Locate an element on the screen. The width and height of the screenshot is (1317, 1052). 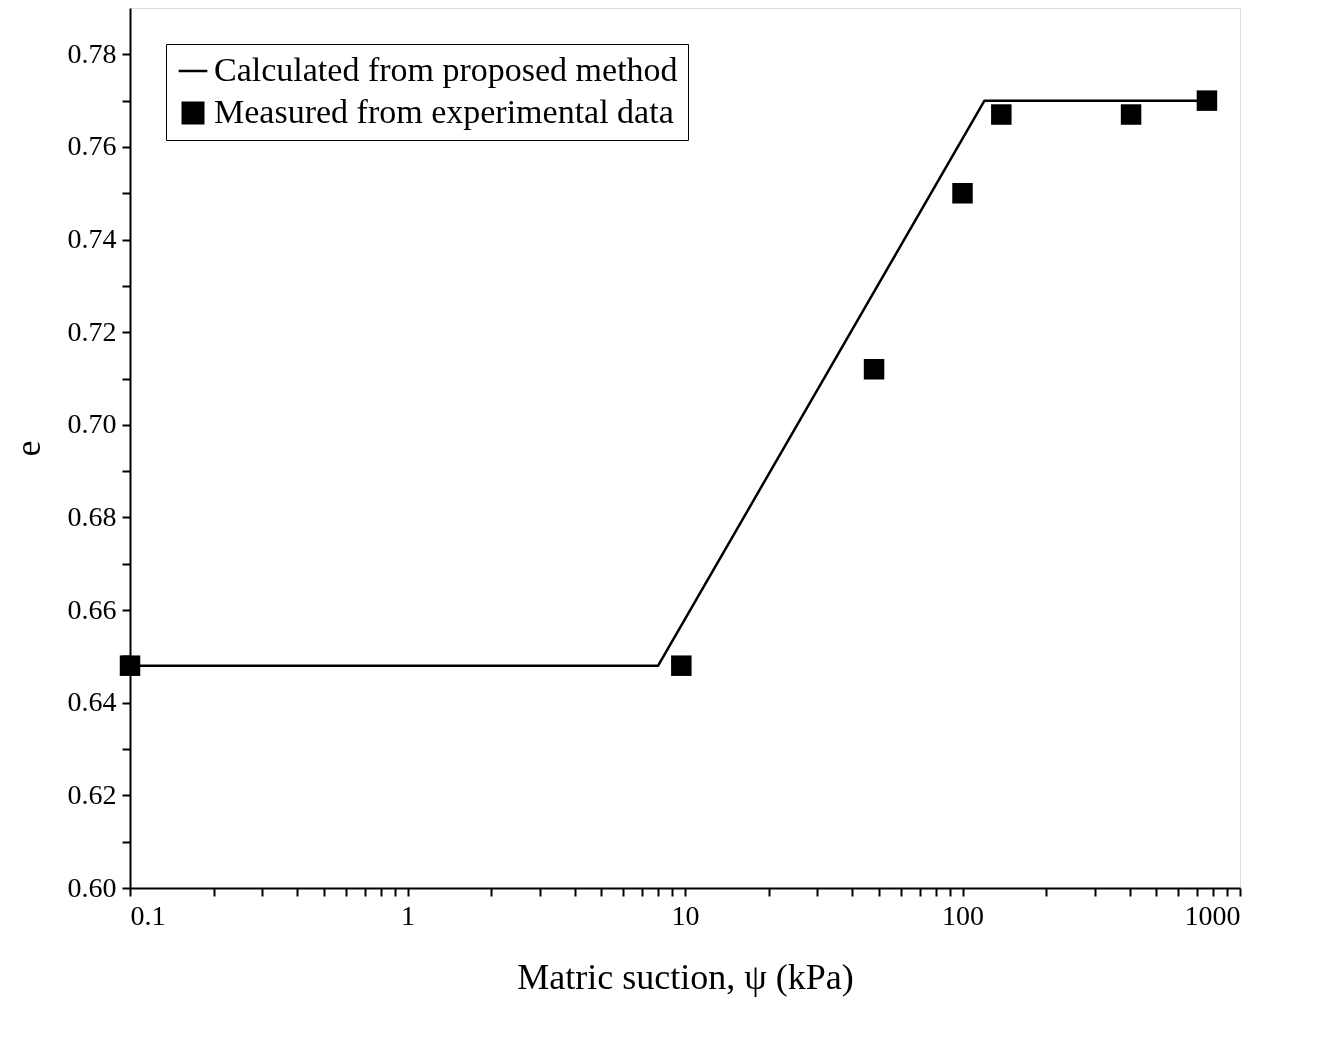
x-tick-label: 10 is located at coordinates (685, 915).